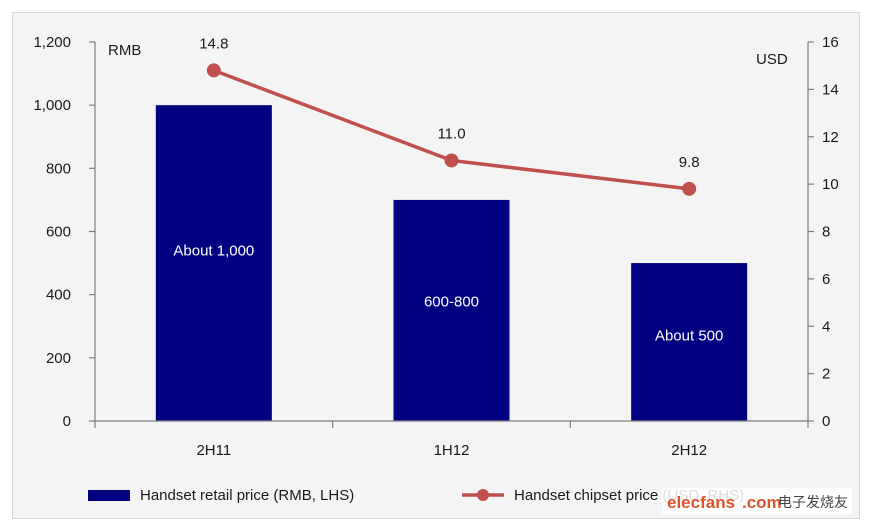  What do you see at coordinates (213, 450) in the screenshot?
I see `x-axis-tick-label: 2H11` at bounding box center [213, 450].